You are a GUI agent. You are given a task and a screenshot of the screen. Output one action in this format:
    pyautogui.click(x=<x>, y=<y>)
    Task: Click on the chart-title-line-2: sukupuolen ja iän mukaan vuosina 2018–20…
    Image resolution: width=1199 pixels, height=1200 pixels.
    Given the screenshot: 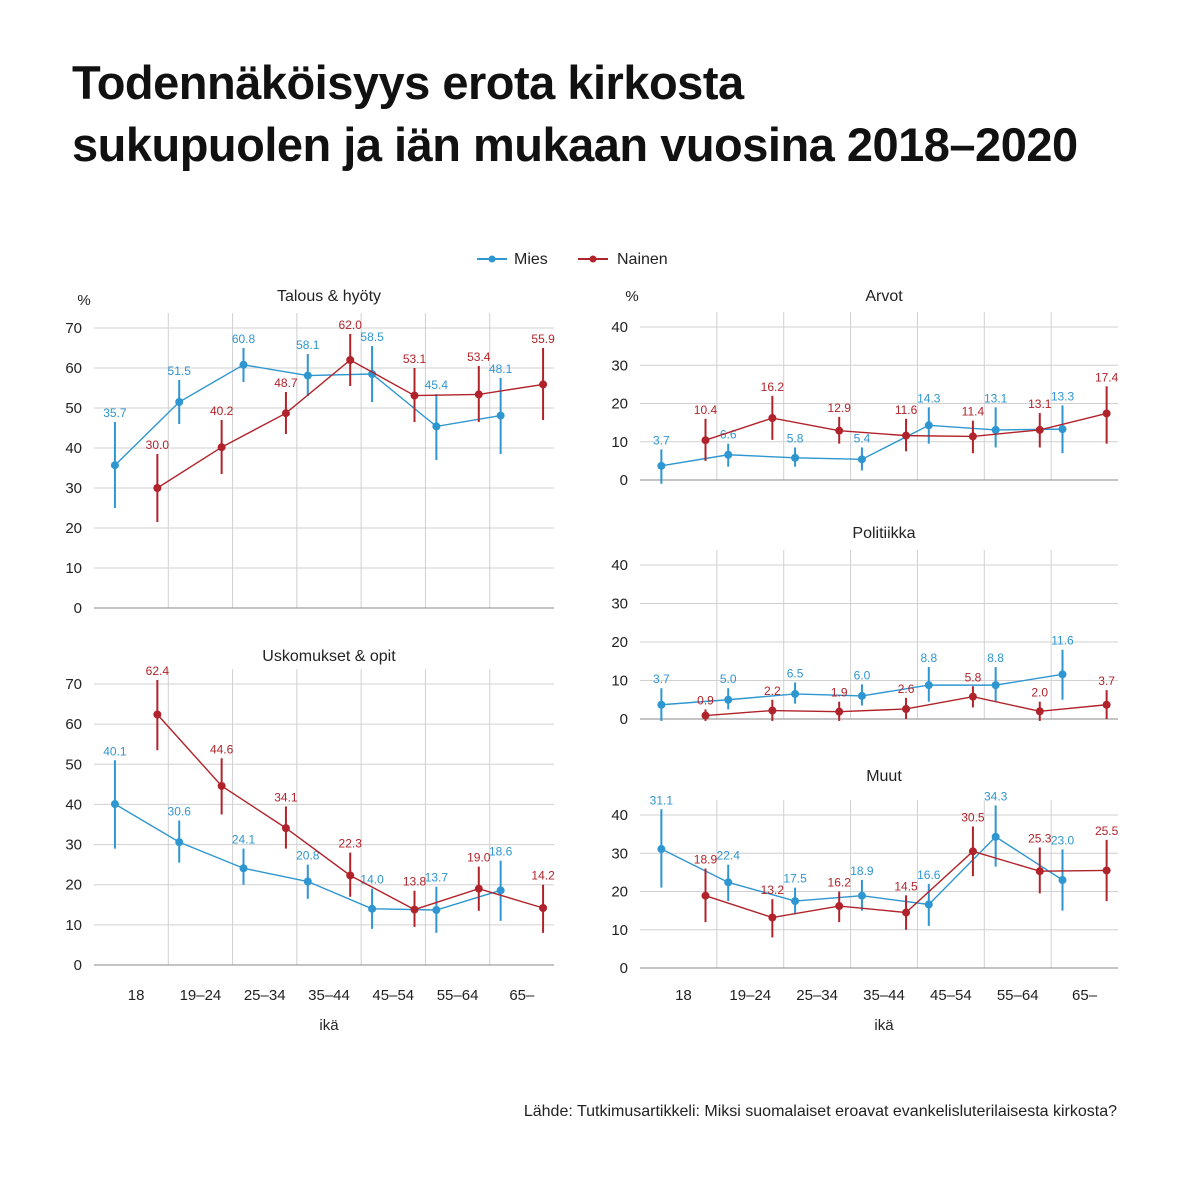 What is the action you would take?
    pyautogui.click(x=575, y=144)
    